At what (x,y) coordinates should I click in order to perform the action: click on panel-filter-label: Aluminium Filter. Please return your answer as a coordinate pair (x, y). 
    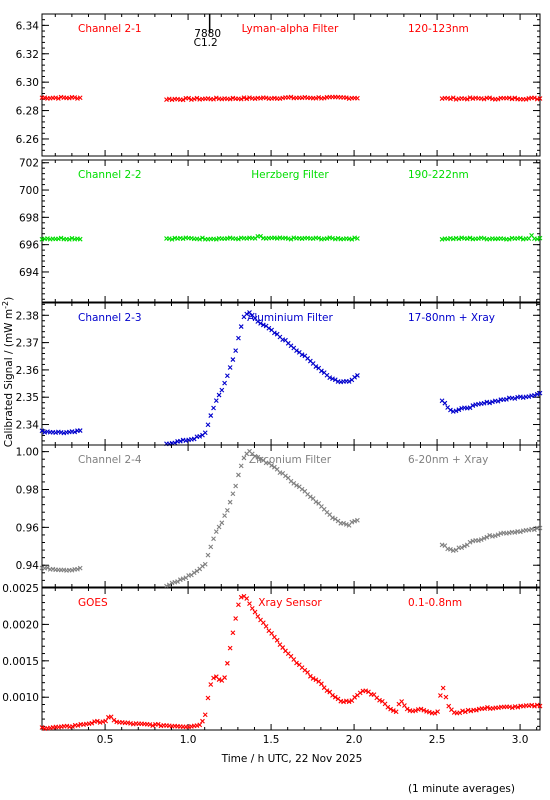
    Looking at the image, I should click on (290, 318).